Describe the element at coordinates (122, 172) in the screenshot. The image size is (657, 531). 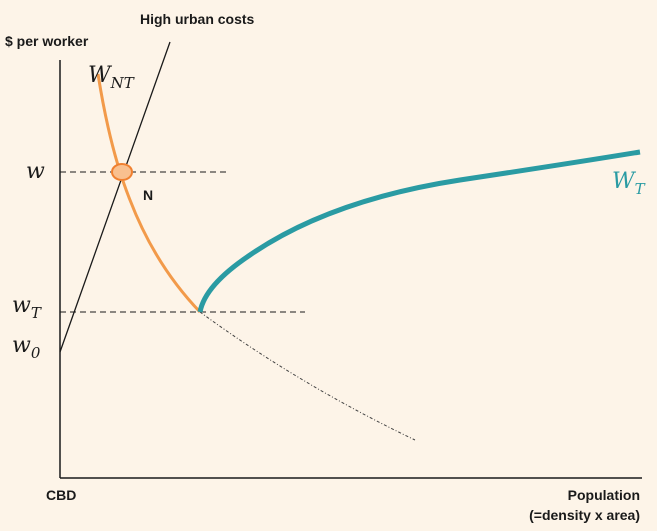
I see `equilibrium-point` at that location.